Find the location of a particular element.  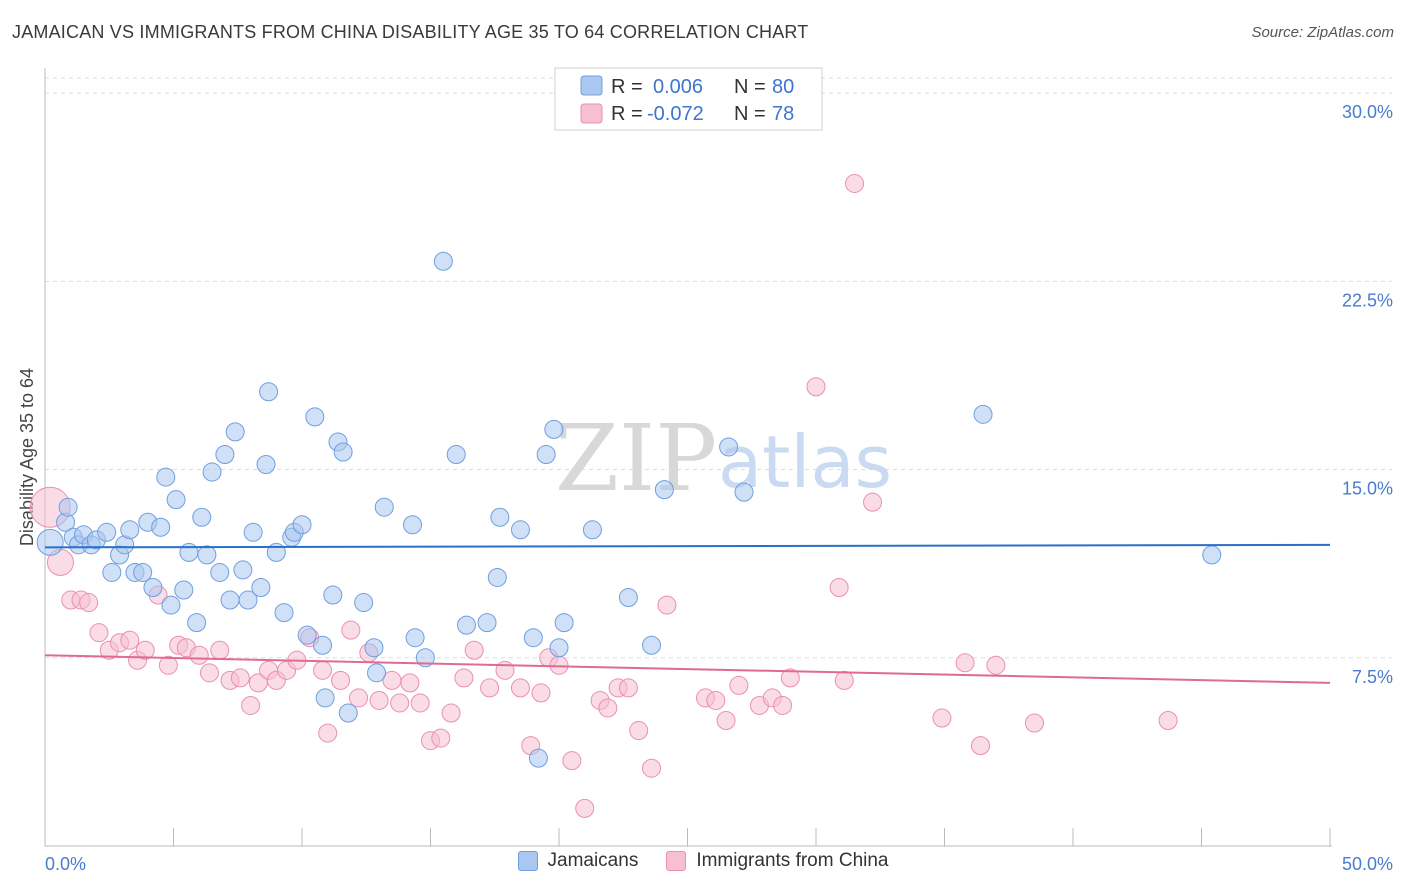

y-tick-label-2: 22.5% is located at coordinates (1367, 300).